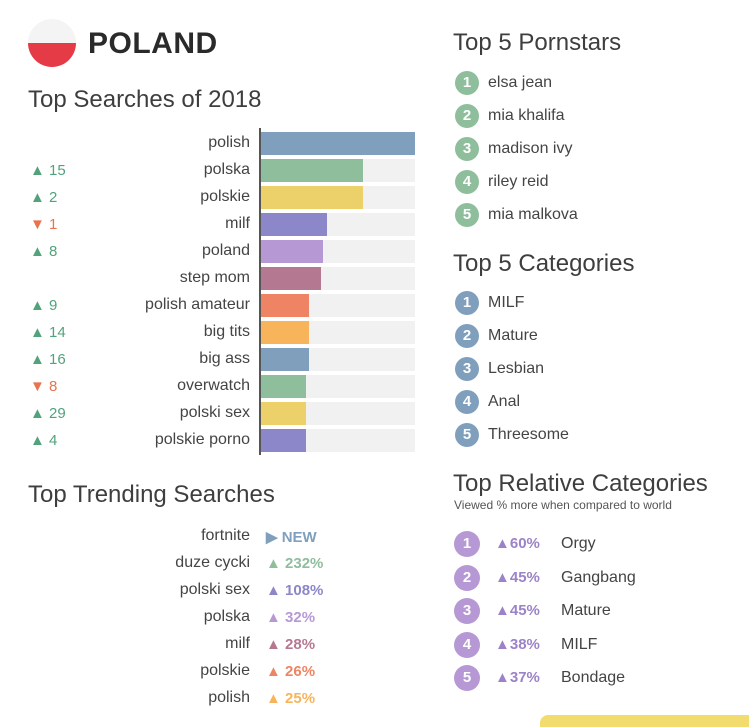 The width and height of the screenshot is (749, 727). Describe the element at coordinates (226, 616) in the screenshot. I see `trending-term: polska` at that location.